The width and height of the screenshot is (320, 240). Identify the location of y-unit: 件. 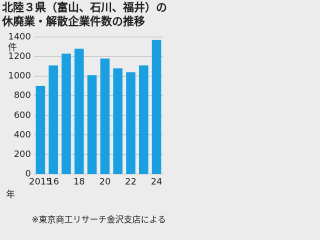
(12, 48).